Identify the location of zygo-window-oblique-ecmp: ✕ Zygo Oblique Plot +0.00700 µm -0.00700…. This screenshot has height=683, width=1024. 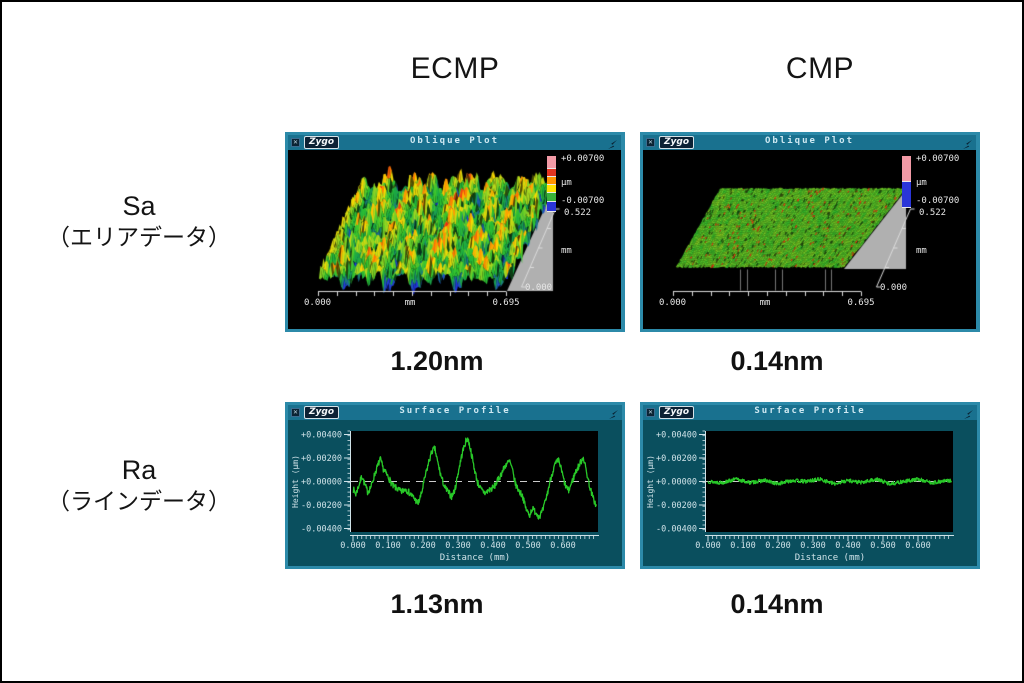
(455, 232).